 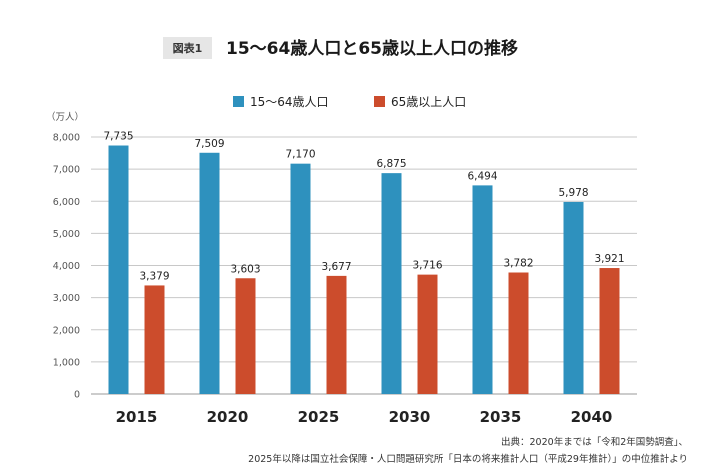 What do you see at coordinates (482, 176) in the screenshot?
I see `data-label: 6,494` at bounding box center [482, 176].